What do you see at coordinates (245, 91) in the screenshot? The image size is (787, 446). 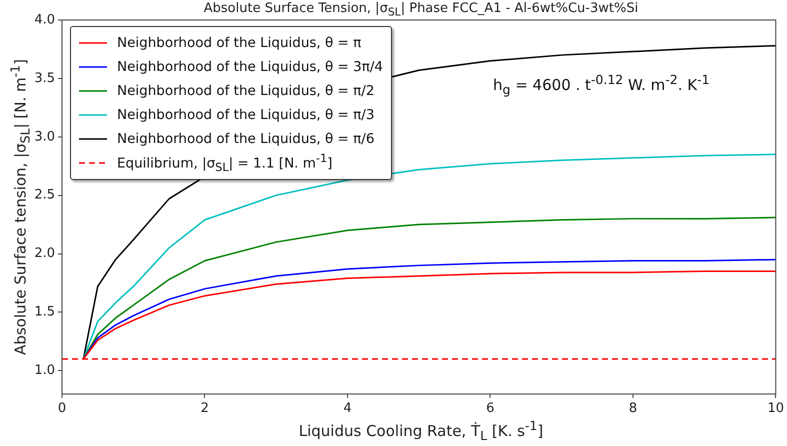 I see `legend-label: Neighborhood of the Liquidus, θ = π/2` at bounding box center [245, 91].